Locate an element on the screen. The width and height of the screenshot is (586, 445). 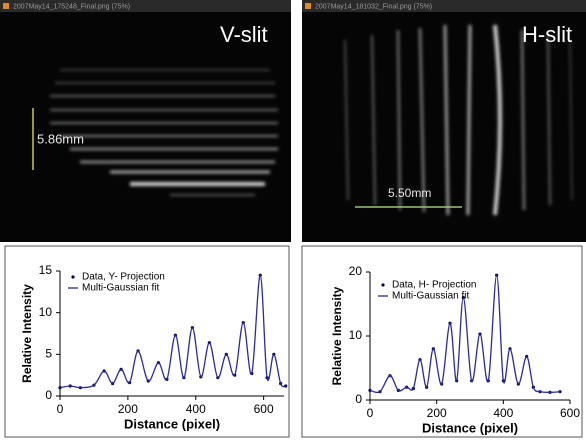
image-label: H-slit is located at coordinates (547, 34).